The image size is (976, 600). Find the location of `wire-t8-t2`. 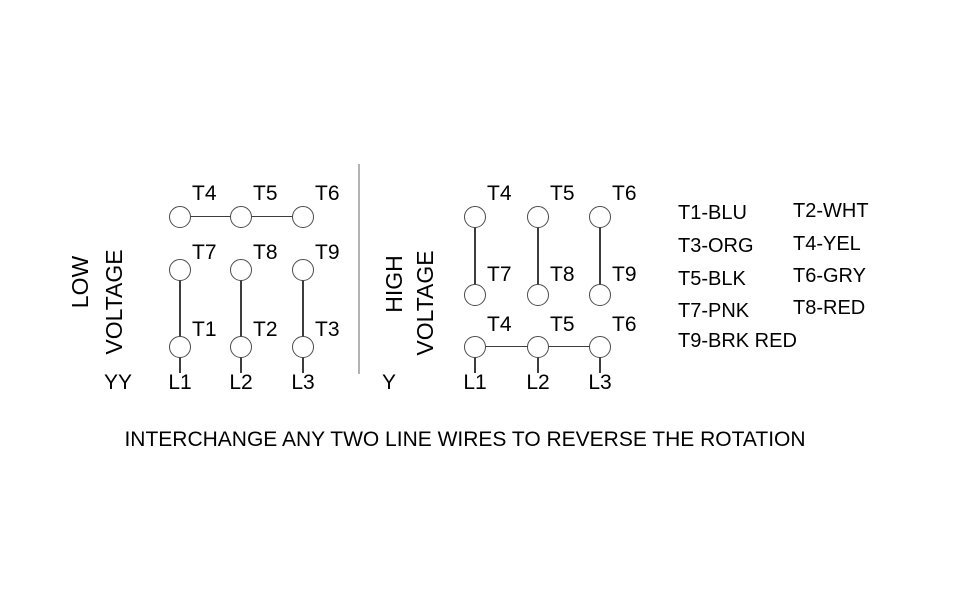

wire-t8-t2 is located at coordinates (241, 308).